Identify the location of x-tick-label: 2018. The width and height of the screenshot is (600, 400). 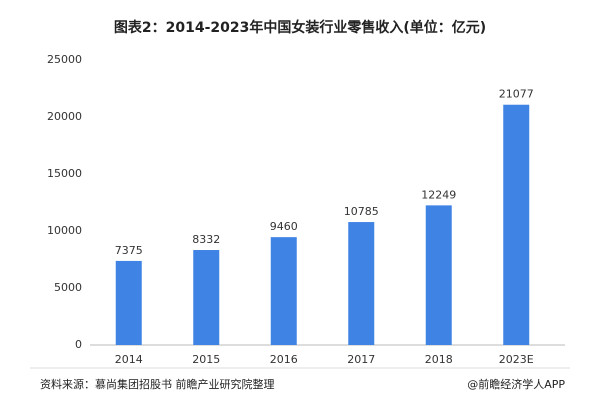
(439, 359).